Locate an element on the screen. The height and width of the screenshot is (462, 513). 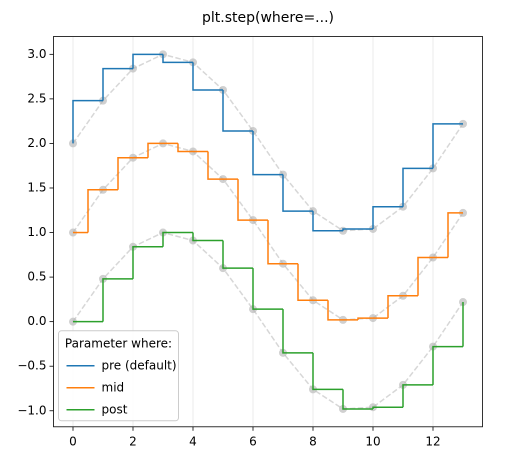
legend-label: post is located at coordinates (115, 409).